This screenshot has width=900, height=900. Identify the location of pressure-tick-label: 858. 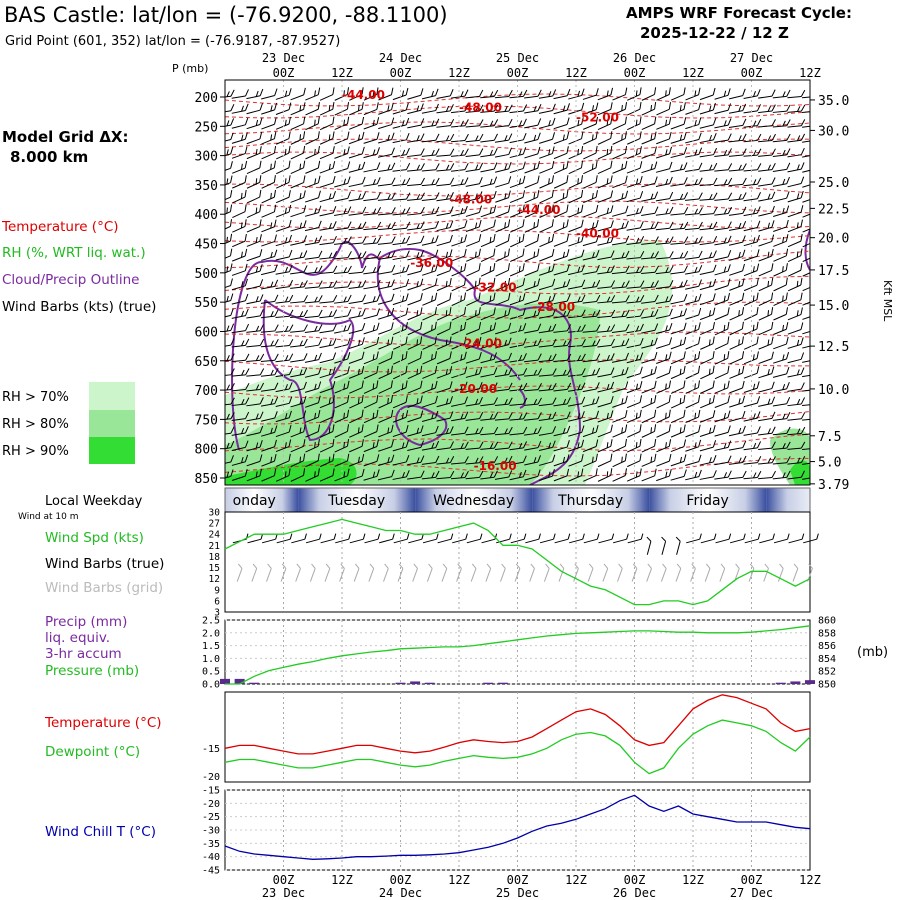
(827, 633).